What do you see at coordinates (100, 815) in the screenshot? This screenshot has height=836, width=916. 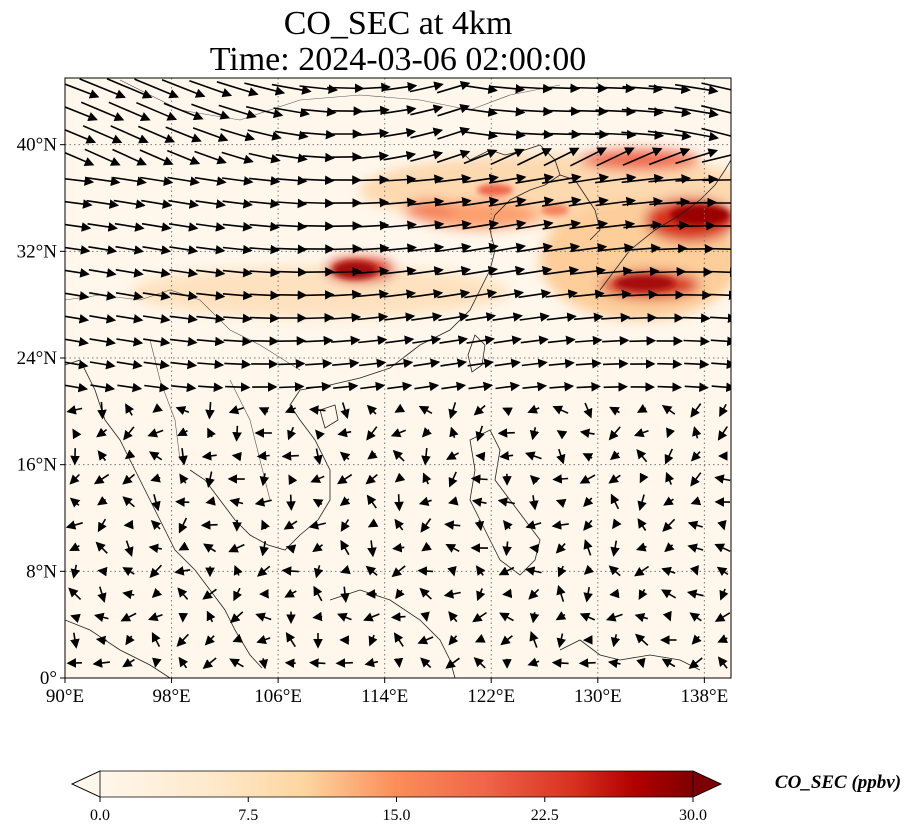 I see `cb-tick-label-0: 0.0` at bounding box center [100, 815].